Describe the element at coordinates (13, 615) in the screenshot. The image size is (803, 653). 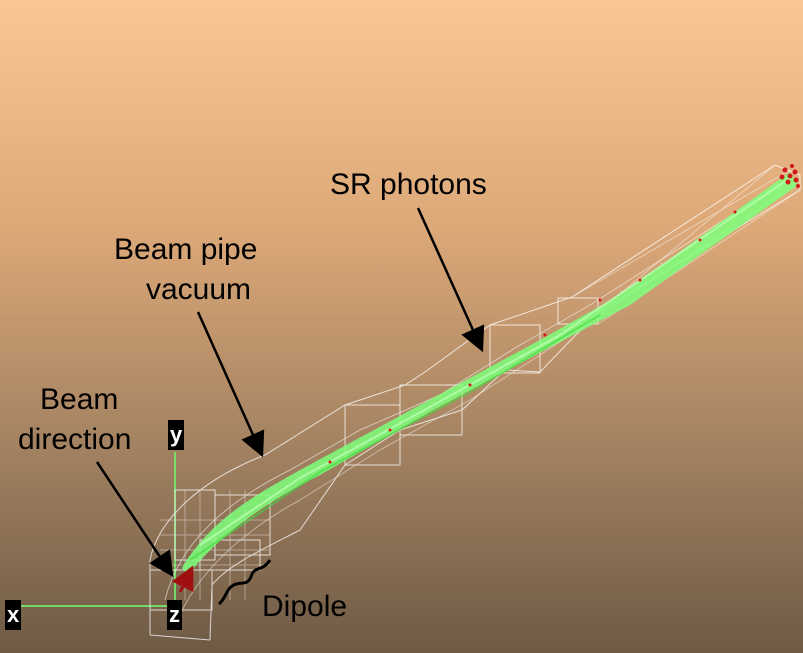
I see `x-axis-label: x` at that location.